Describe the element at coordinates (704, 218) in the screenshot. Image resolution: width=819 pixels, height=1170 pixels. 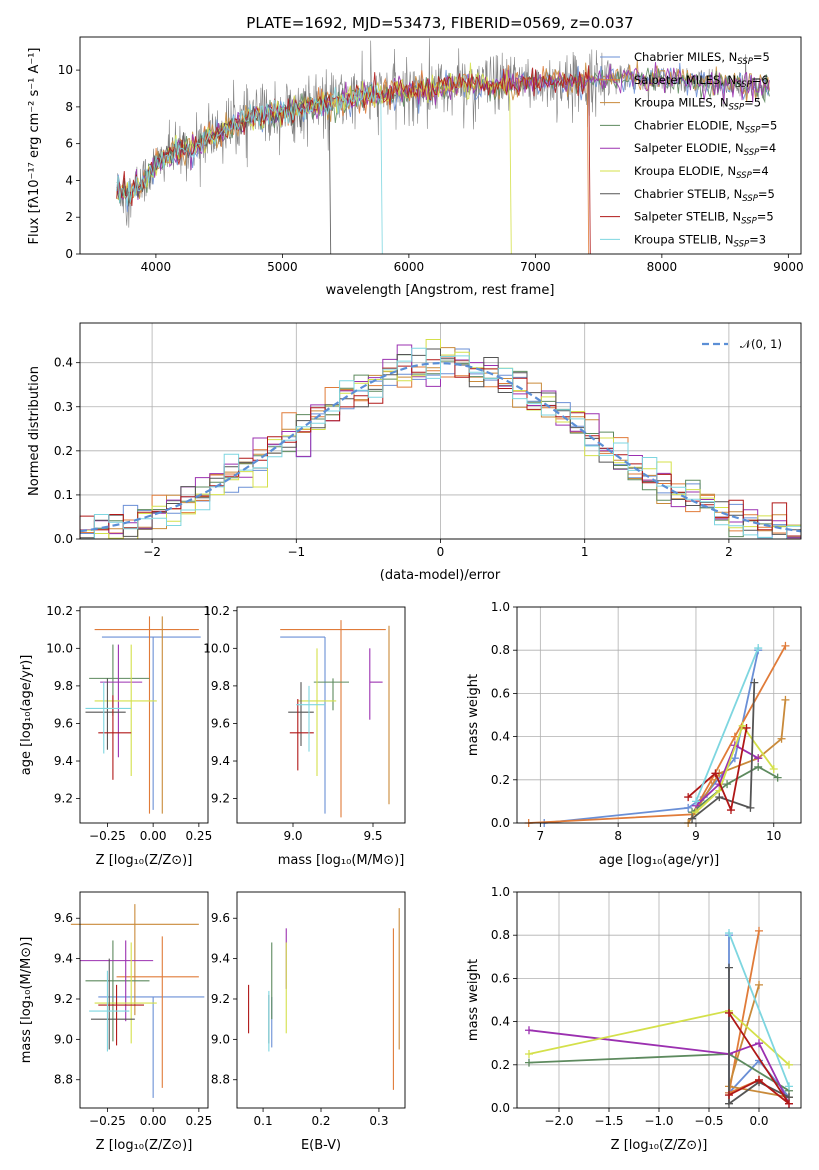
I see `legend-entry: Salpeter STELIB, NSSP=5` at that location.